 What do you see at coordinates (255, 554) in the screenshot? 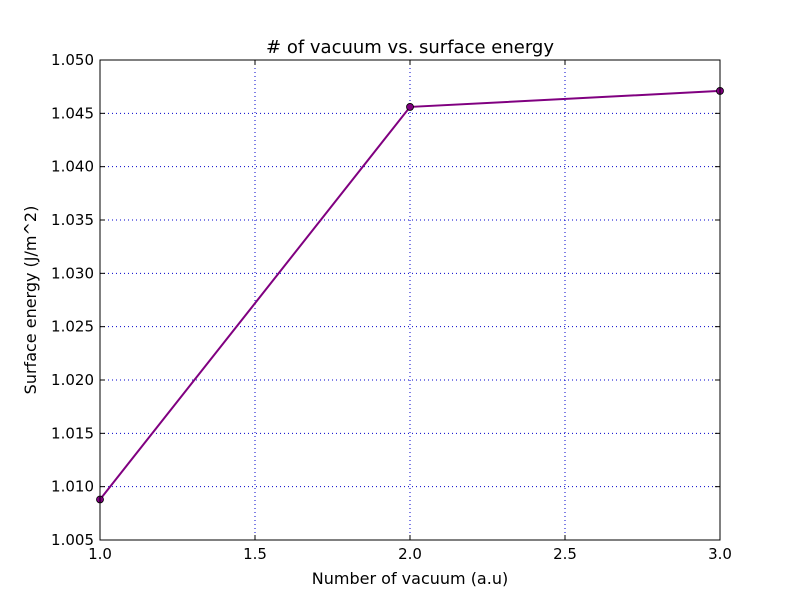
I see `x-tick-label: 1.5` at bounding box center [255, 554].